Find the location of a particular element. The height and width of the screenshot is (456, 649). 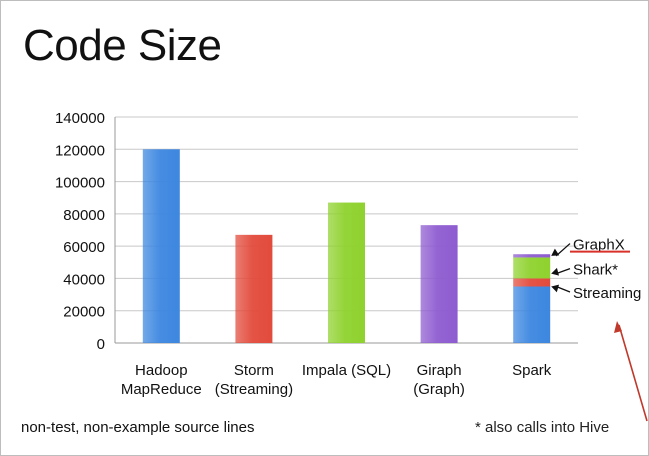

x-category-label: Spark is located at coordinates (532, 370).